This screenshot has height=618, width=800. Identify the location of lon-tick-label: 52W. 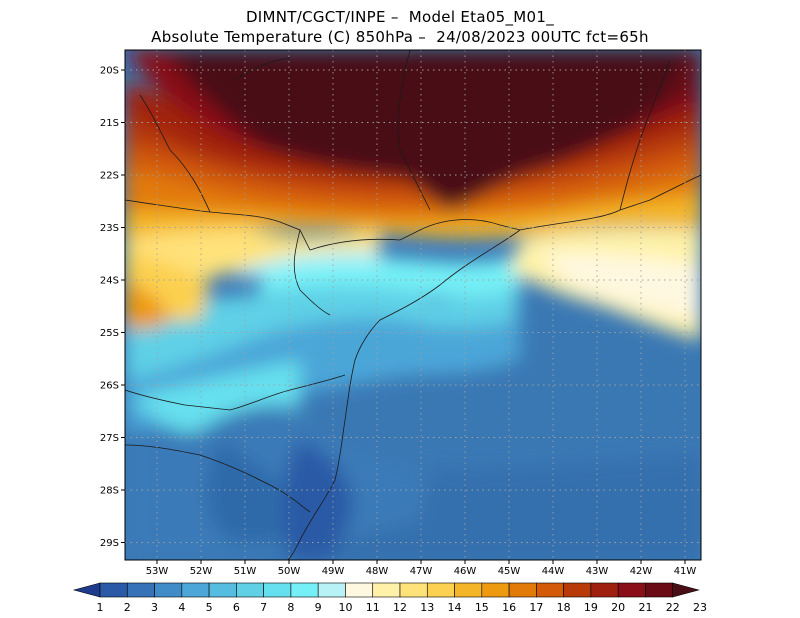
(201, 571).